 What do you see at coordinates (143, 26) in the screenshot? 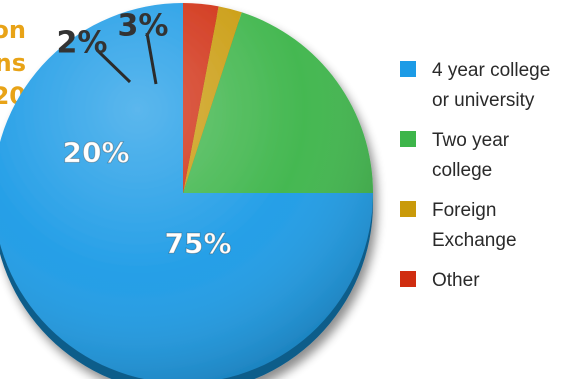
I see `slice-other-data-label: 3%` at bounding box center [143, 26].